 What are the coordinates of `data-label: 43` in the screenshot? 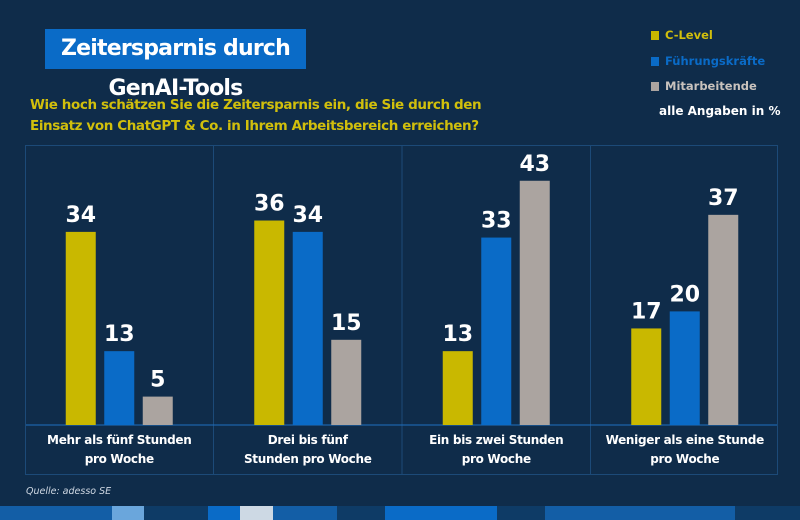 It's located at (534, 164).